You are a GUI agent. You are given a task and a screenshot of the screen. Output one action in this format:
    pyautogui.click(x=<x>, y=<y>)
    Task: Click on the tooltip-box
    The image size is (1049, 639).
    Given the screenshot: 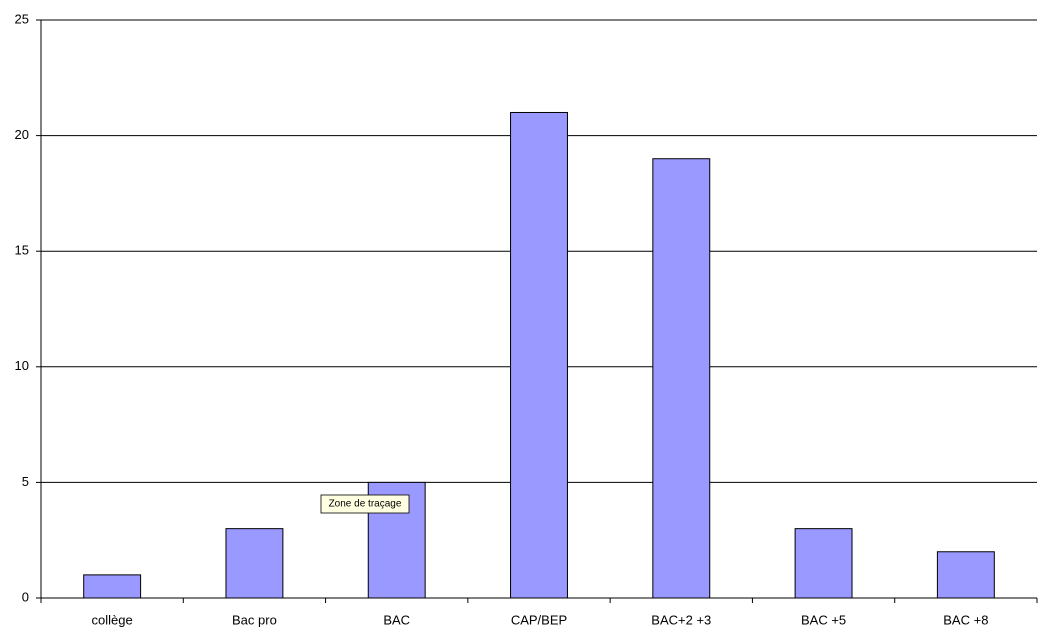 What is the action you would take?
    pyautogui.click(x=365, y=504)
    